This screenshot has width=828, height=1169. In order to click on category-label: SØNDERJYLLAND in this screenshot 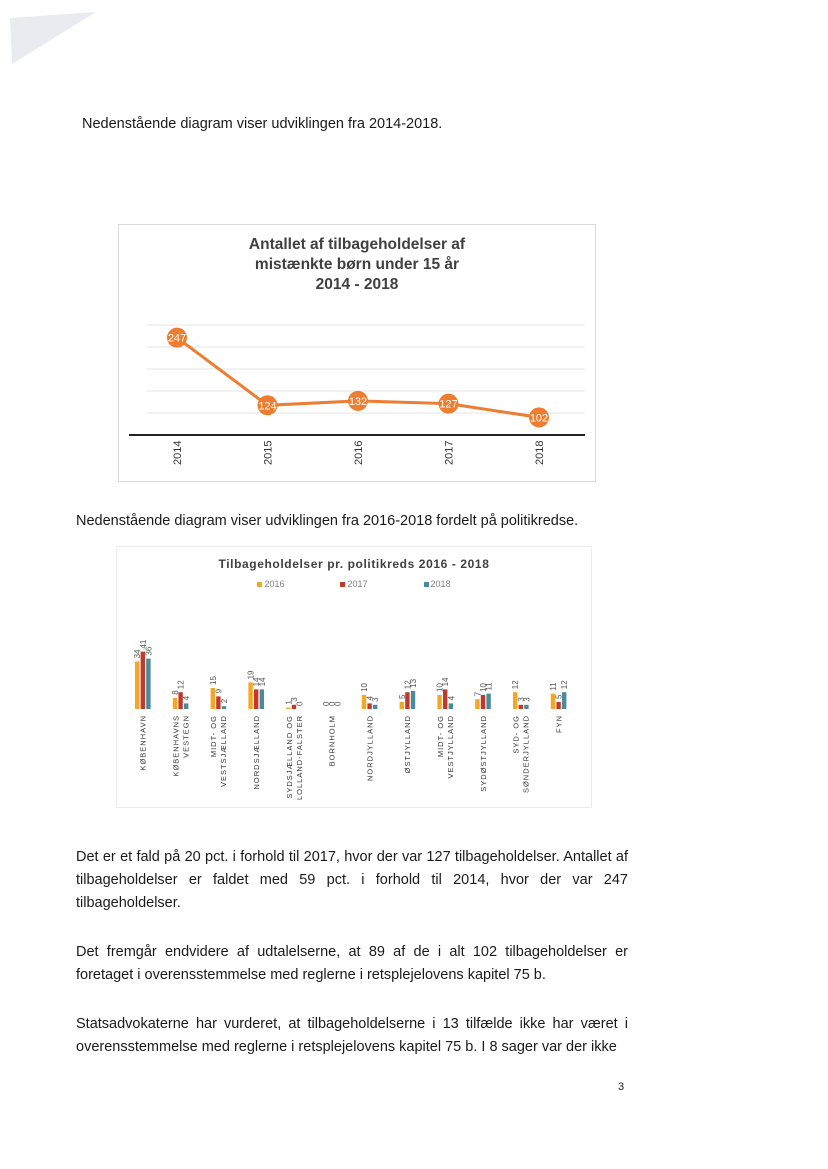, I will do `click(526, 754)`.